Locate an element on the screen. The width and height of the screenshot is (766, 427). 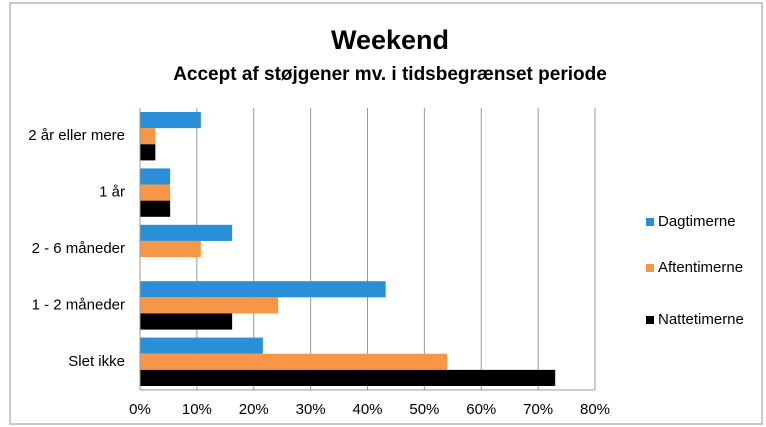
x-tick-label: 80% is located at coordinates (595, 409).